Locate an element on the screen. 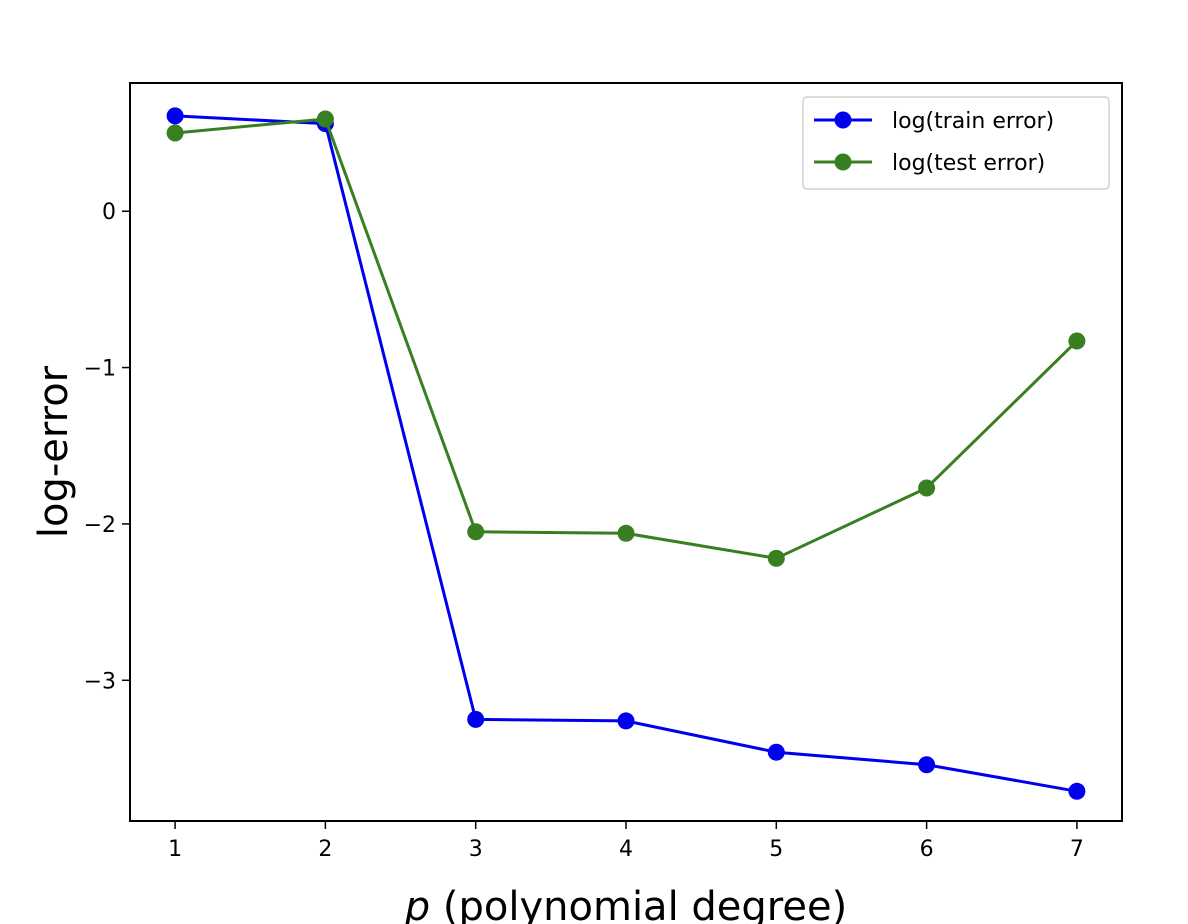 The height and width of the screenshot is (924, 1188). x-tick-label: 3 is located at coordinates (476, 849).